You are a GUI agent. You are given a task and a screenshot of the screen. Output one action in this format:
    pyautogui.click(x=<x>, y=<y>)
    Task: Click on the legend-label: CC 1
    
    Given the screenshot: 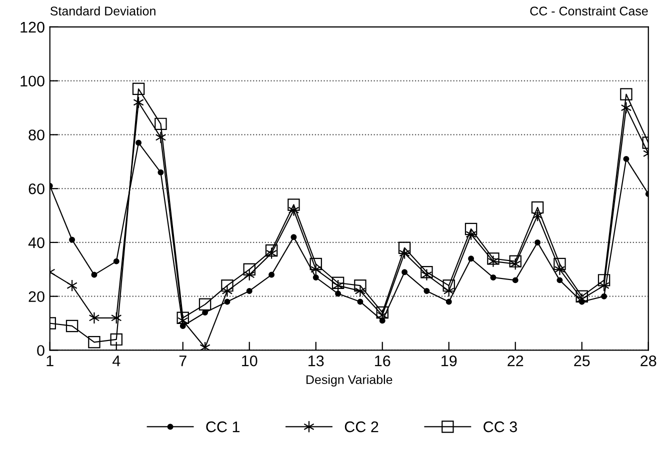 What is the action you would take?
    pyautogui.click(x=223, y=426)
    